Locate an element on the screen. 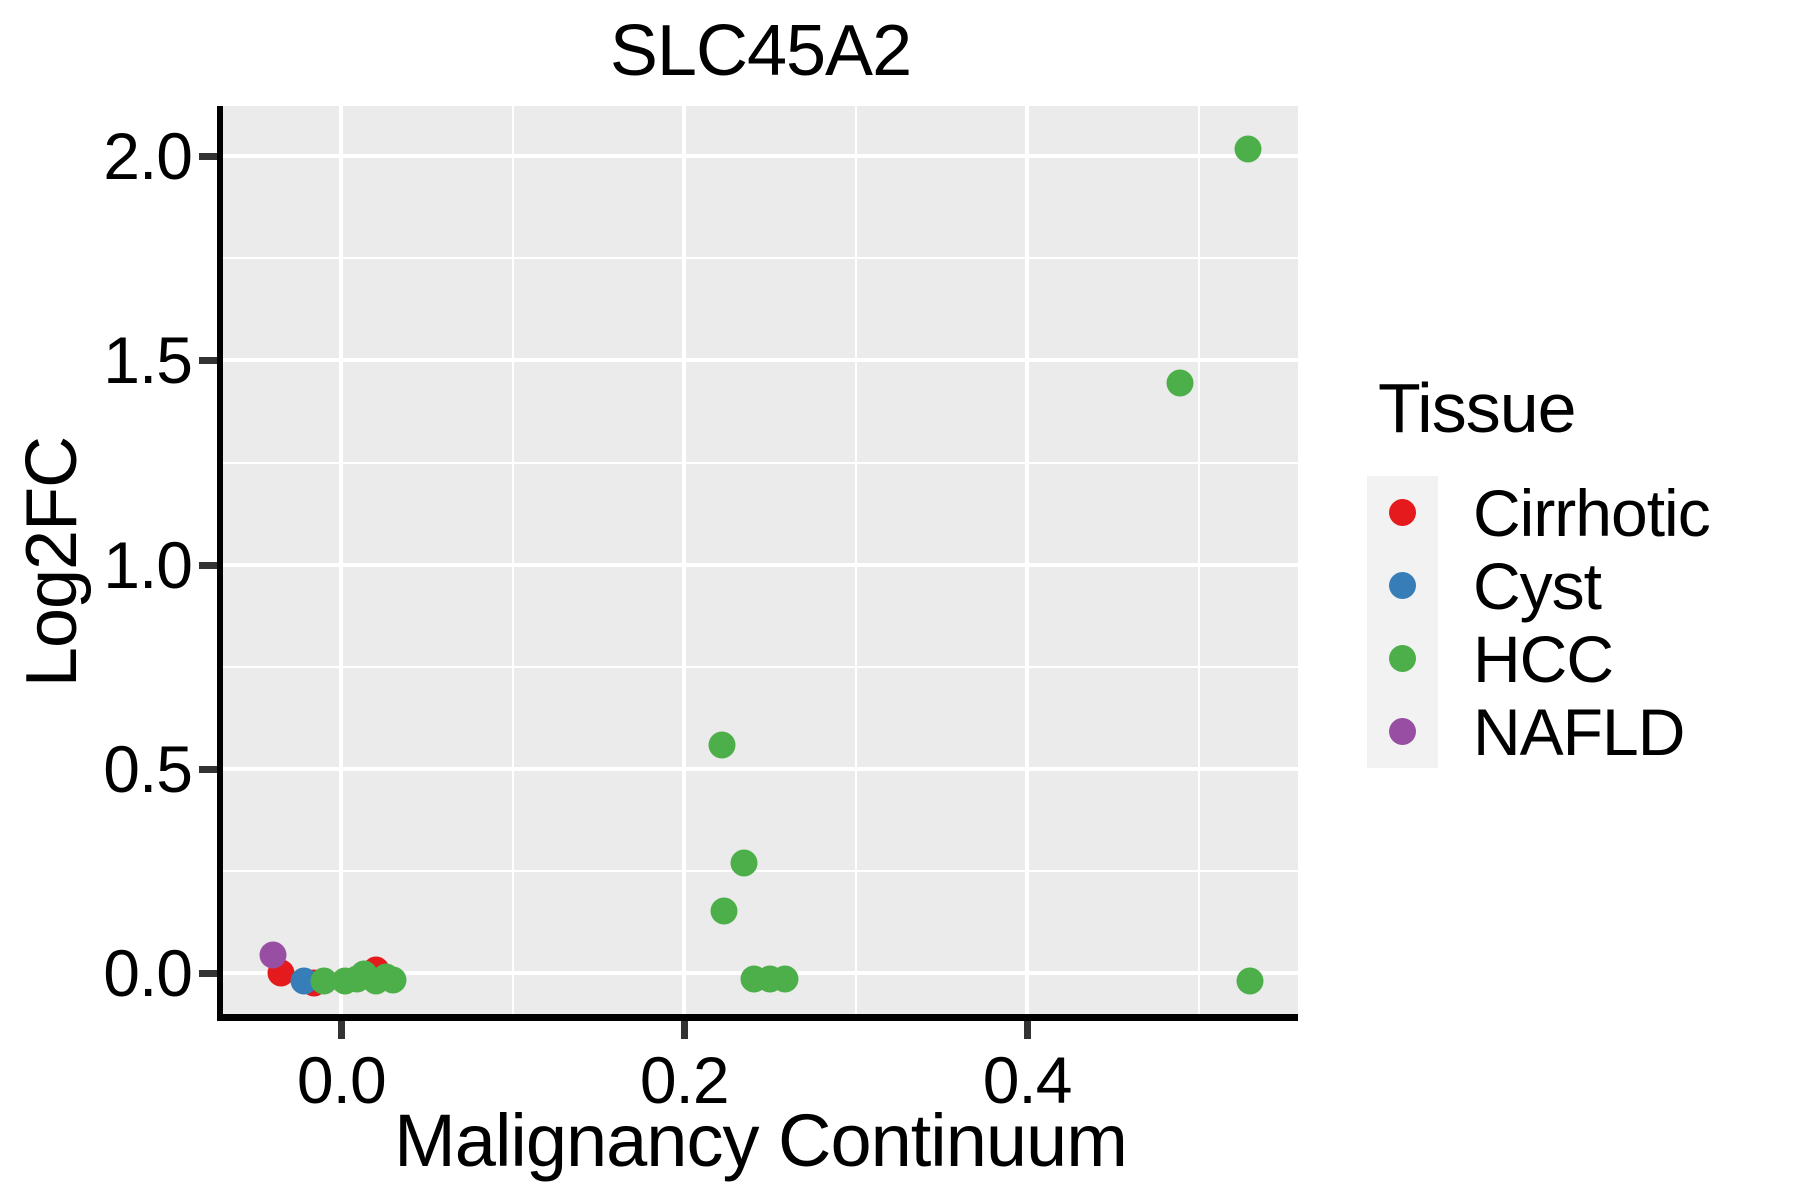 This screenshot has width=1800, height=1200. legend-item-cyst: Cyst is located at coordinates (1538, 585).